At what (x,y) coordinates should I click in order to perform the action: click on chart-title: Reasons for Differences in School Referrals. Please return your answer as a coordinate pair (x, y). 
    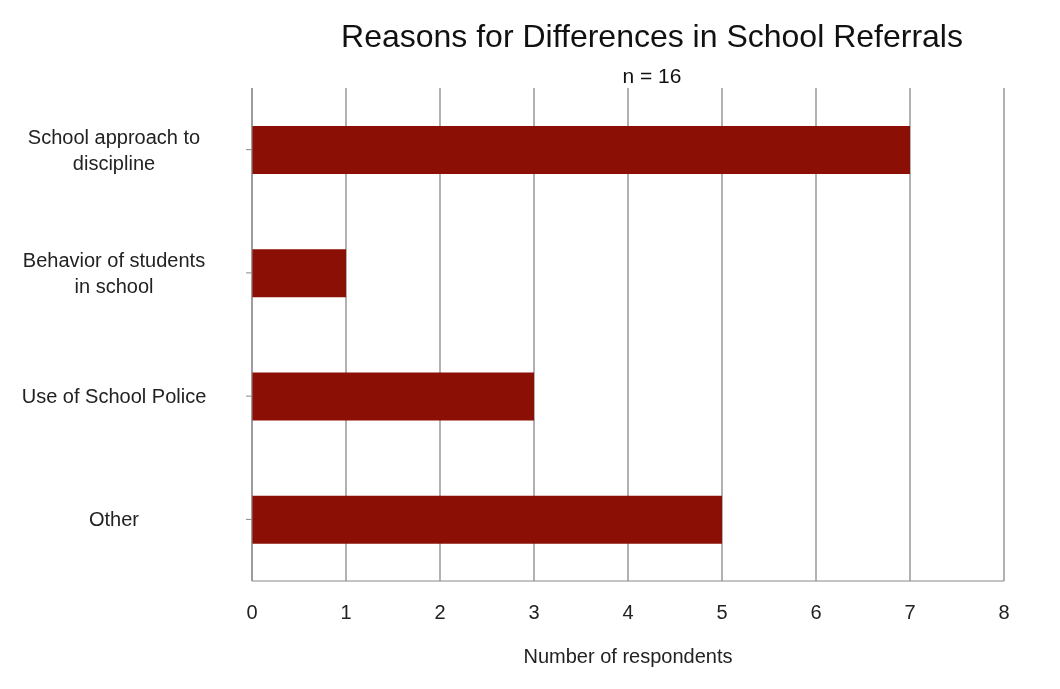
    Looking at the image, I should click on (652, 36).